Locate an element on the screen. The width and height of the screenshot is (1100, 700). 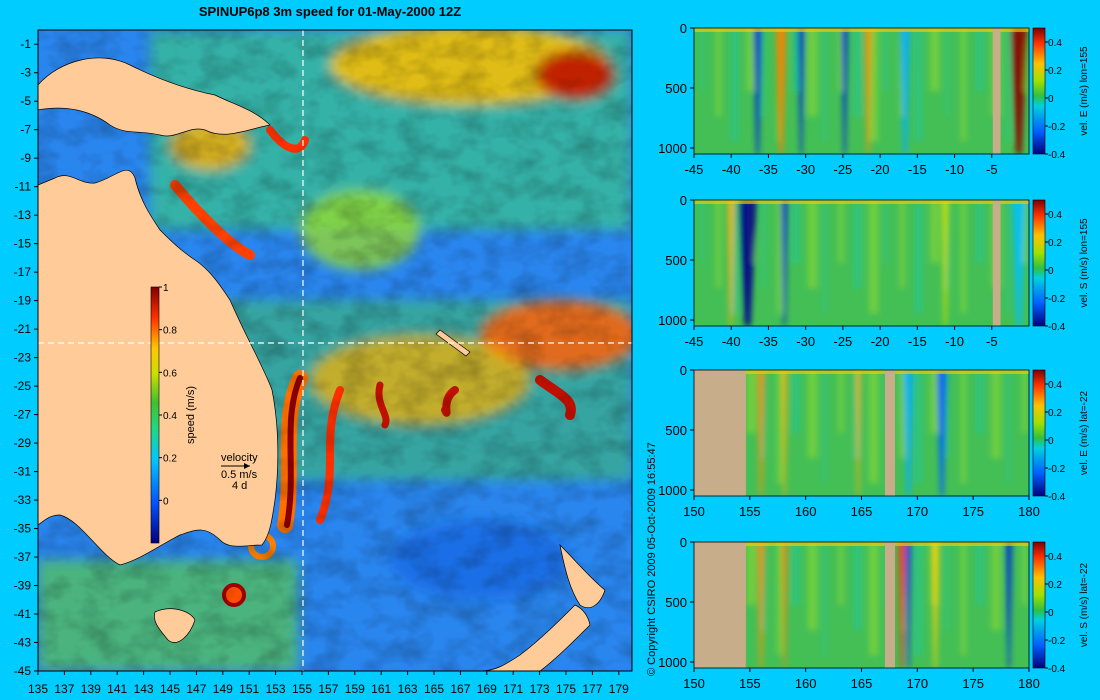
map-x-tick-label: 173 is located at coordinates (540, 689).